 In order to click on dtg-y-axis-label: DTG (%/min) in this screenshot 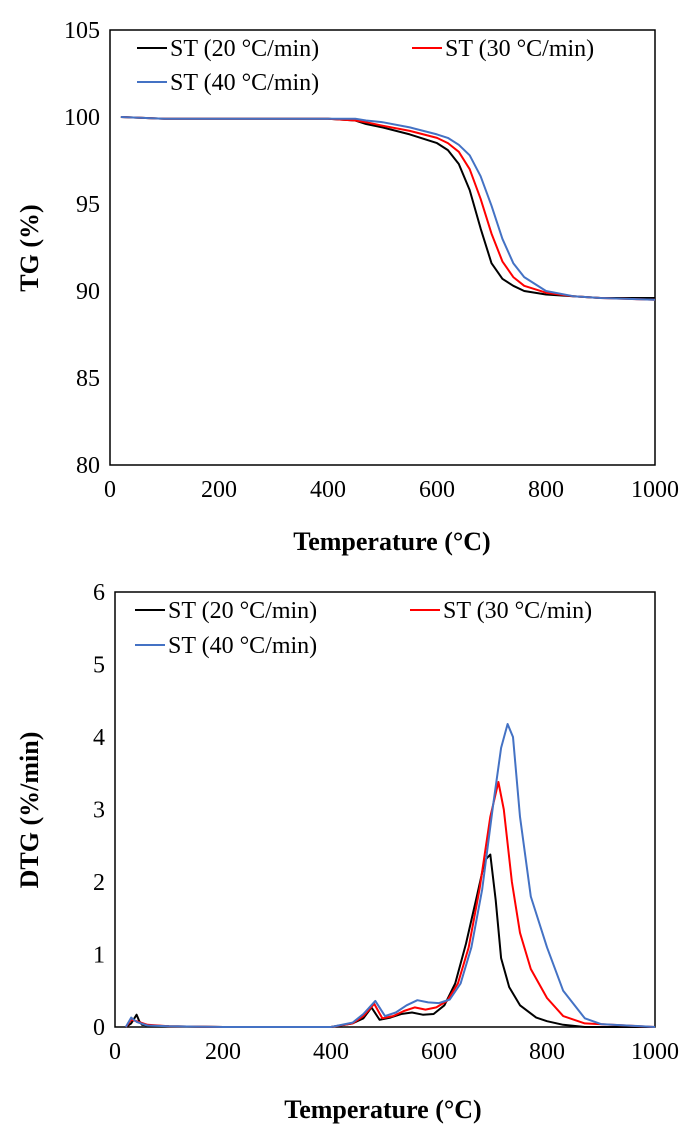, I will do `click(29, 810)`.